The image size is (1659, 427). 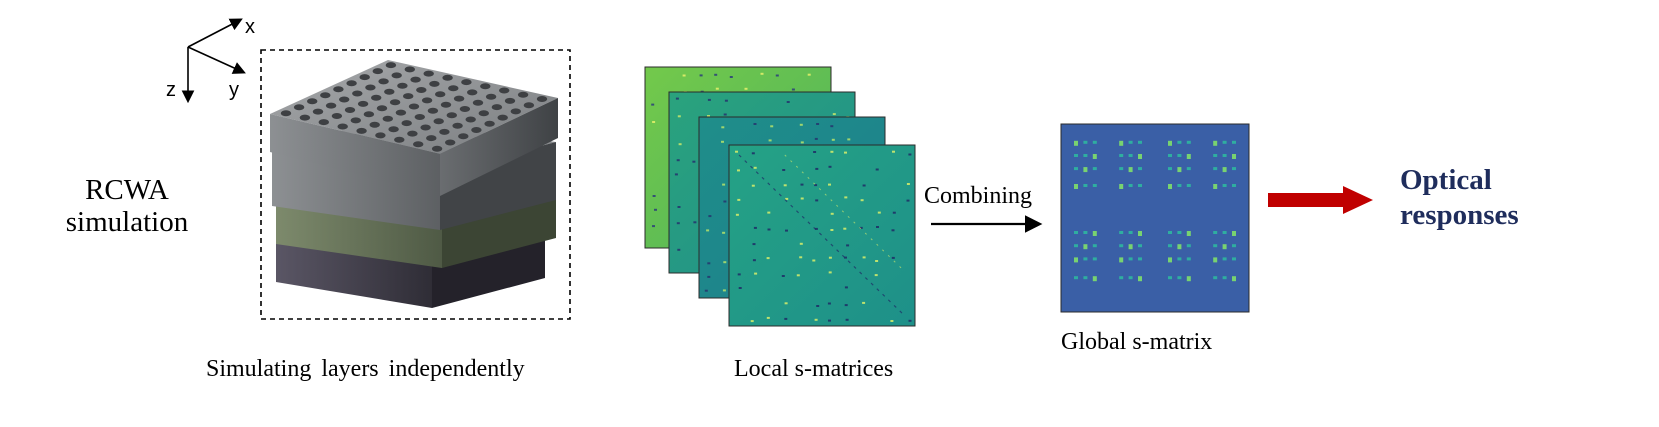 I want to click on layer-top-holed, so click(x=414, y=128).